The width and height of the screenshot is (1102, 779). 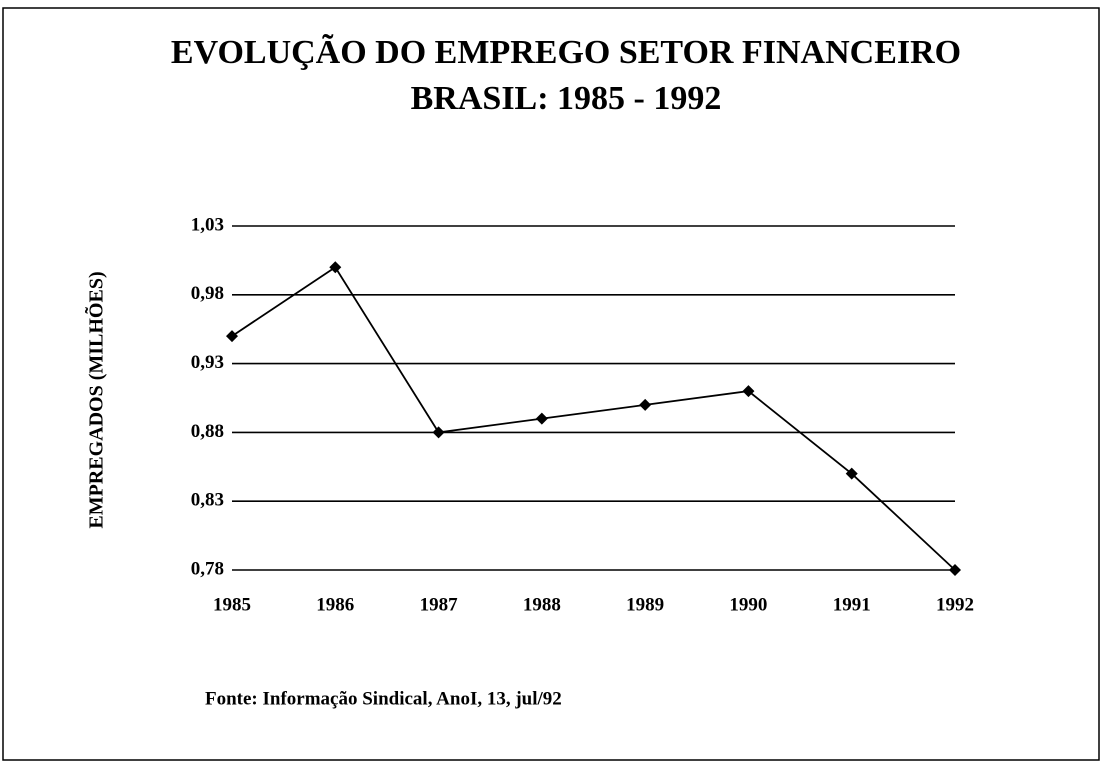 What do you see at coordinates (748, 604) in the screenshot?
I see `x-tick-label: 1990` at bounding box center [748, 604].